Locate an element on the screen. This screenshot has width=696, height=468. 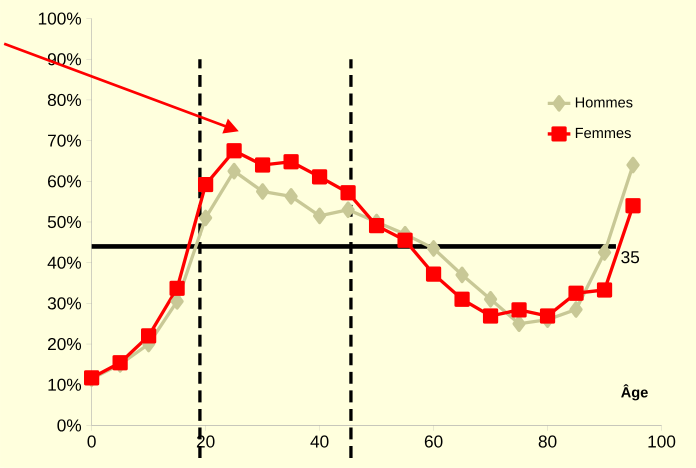
y-tick-label: 80% is located at coordinates (65, 100).